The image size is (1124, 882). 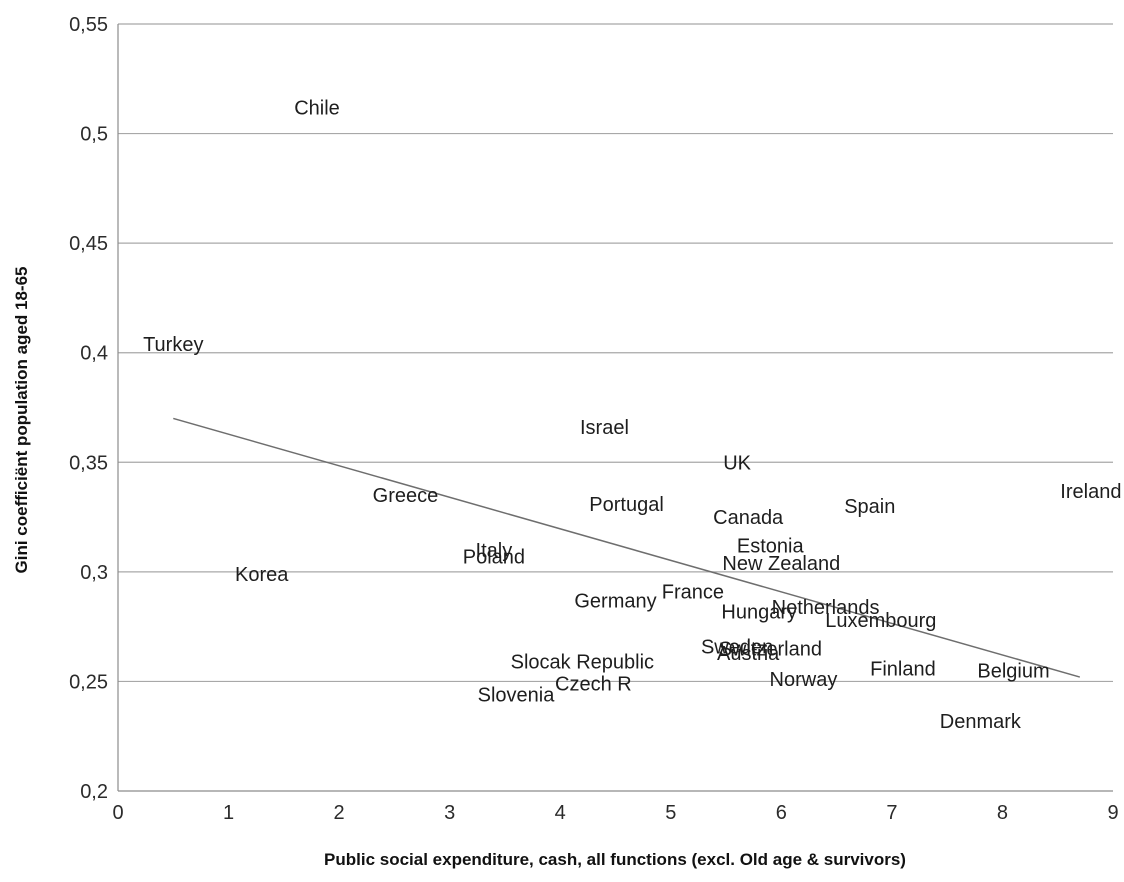 I want to click on data-point-label: Poland, so click(x=494, y=558).